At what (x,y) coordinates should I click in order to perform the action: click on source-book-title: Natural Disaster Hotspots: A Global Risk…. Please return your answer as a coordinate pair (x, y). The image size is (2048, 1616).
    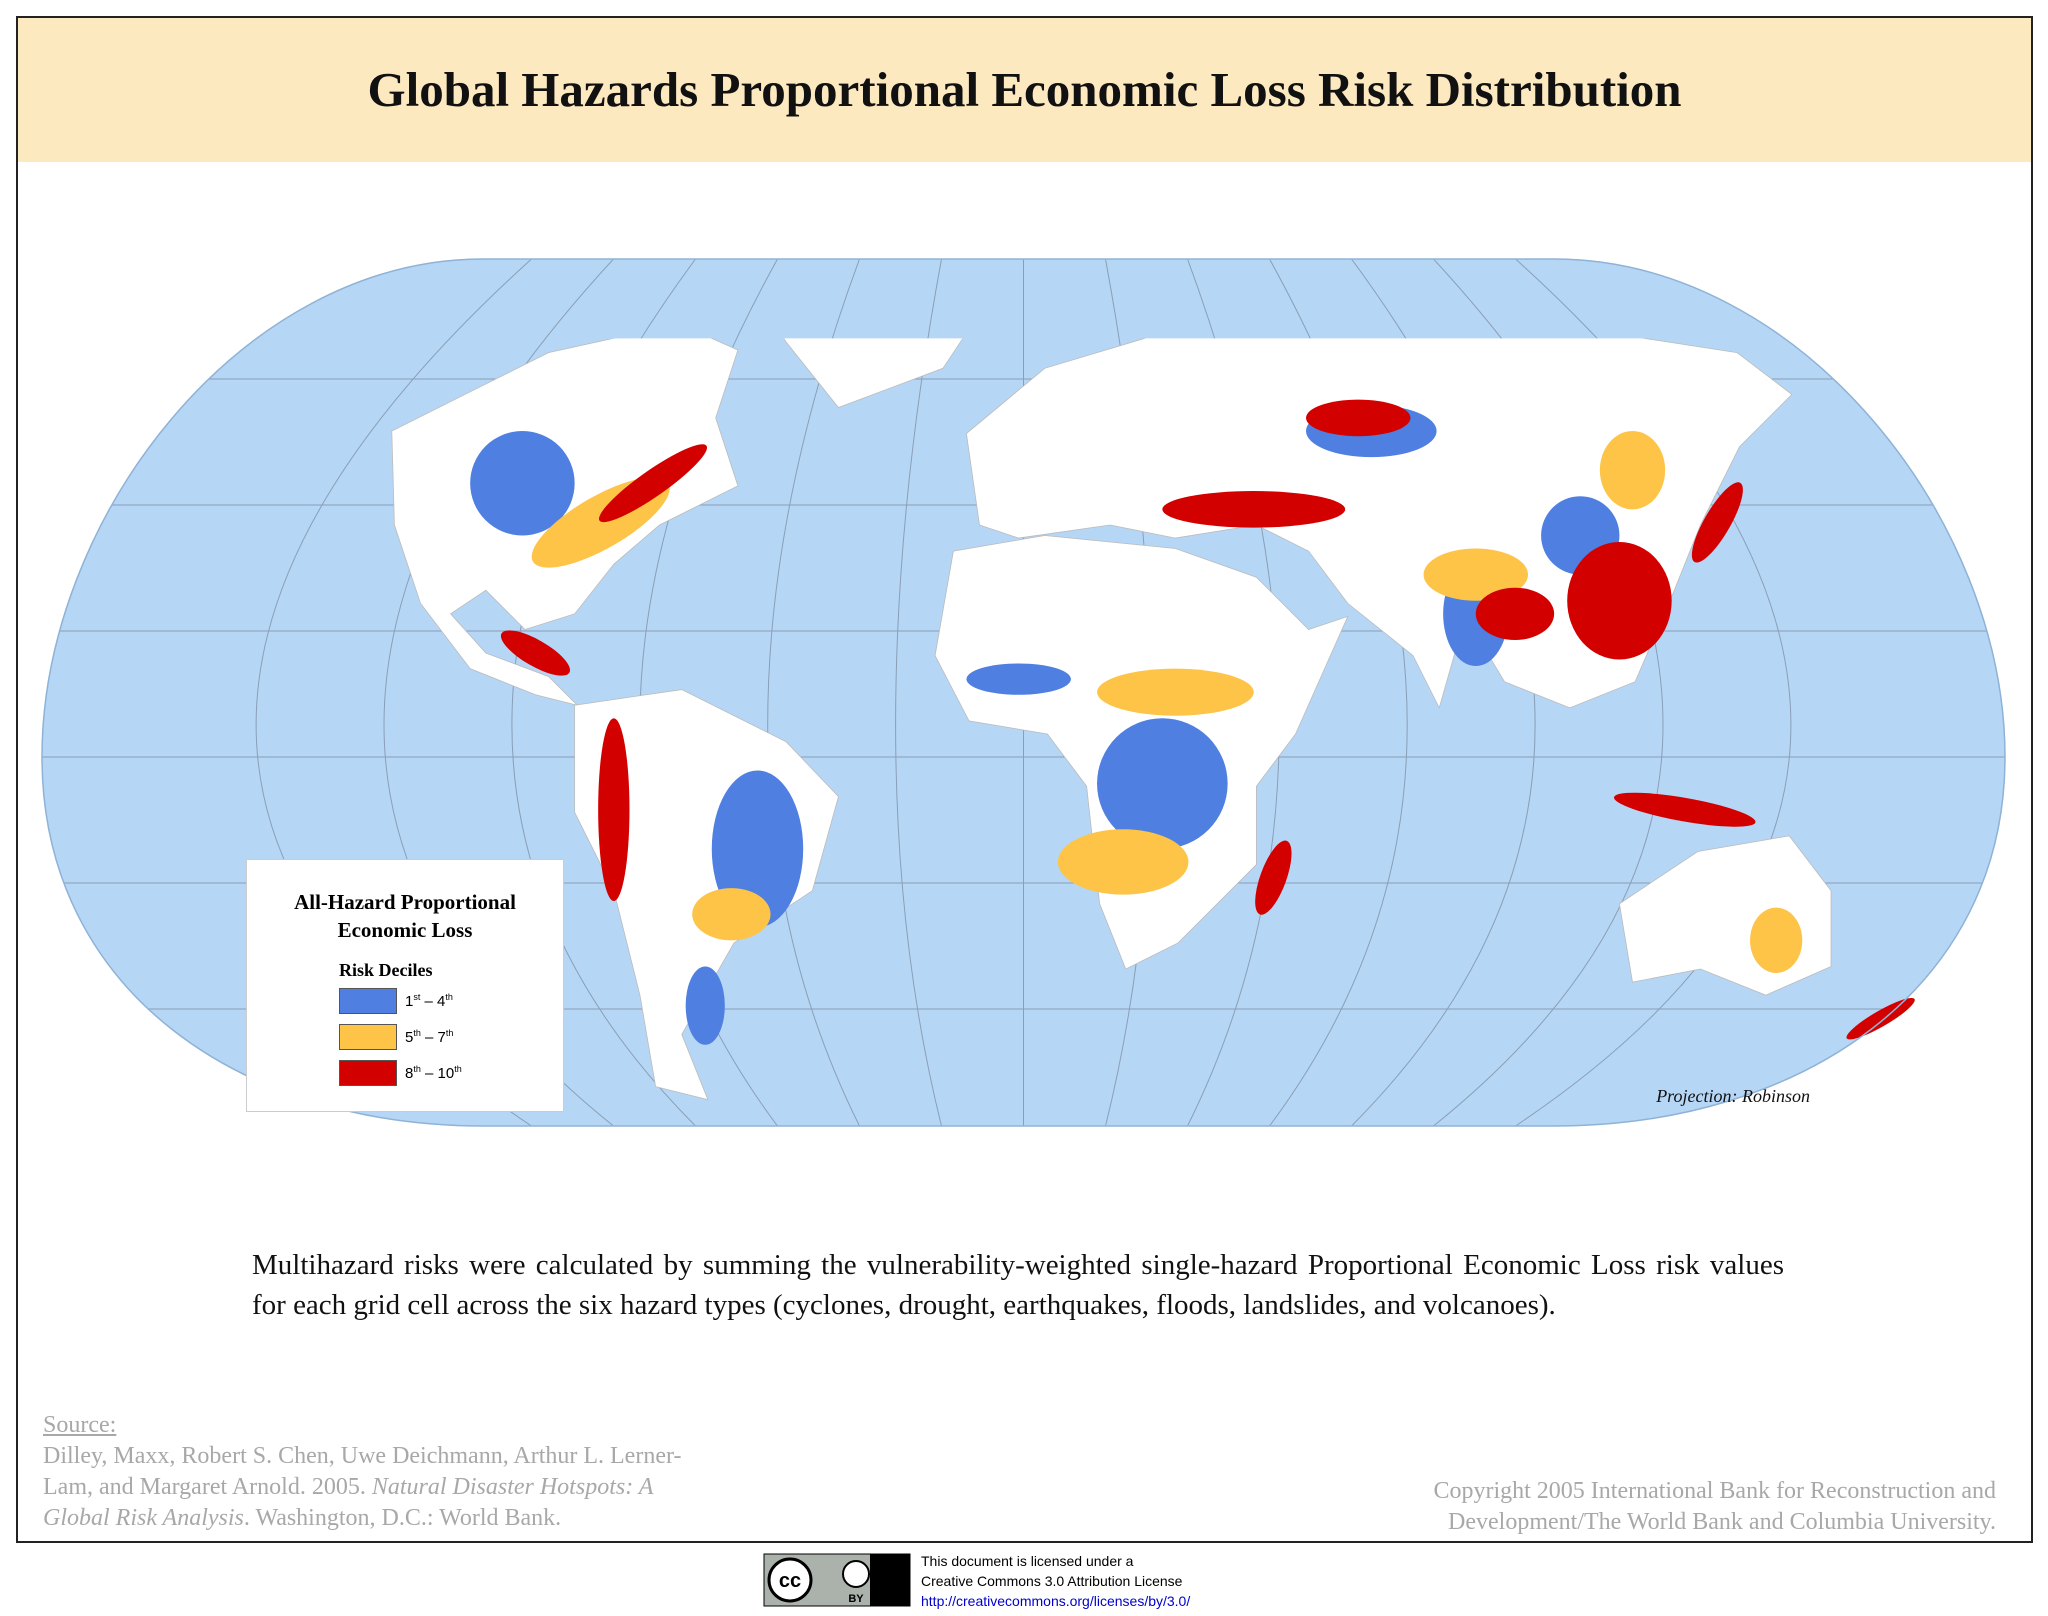
    Looking at the image, I should click on (348, 1502).